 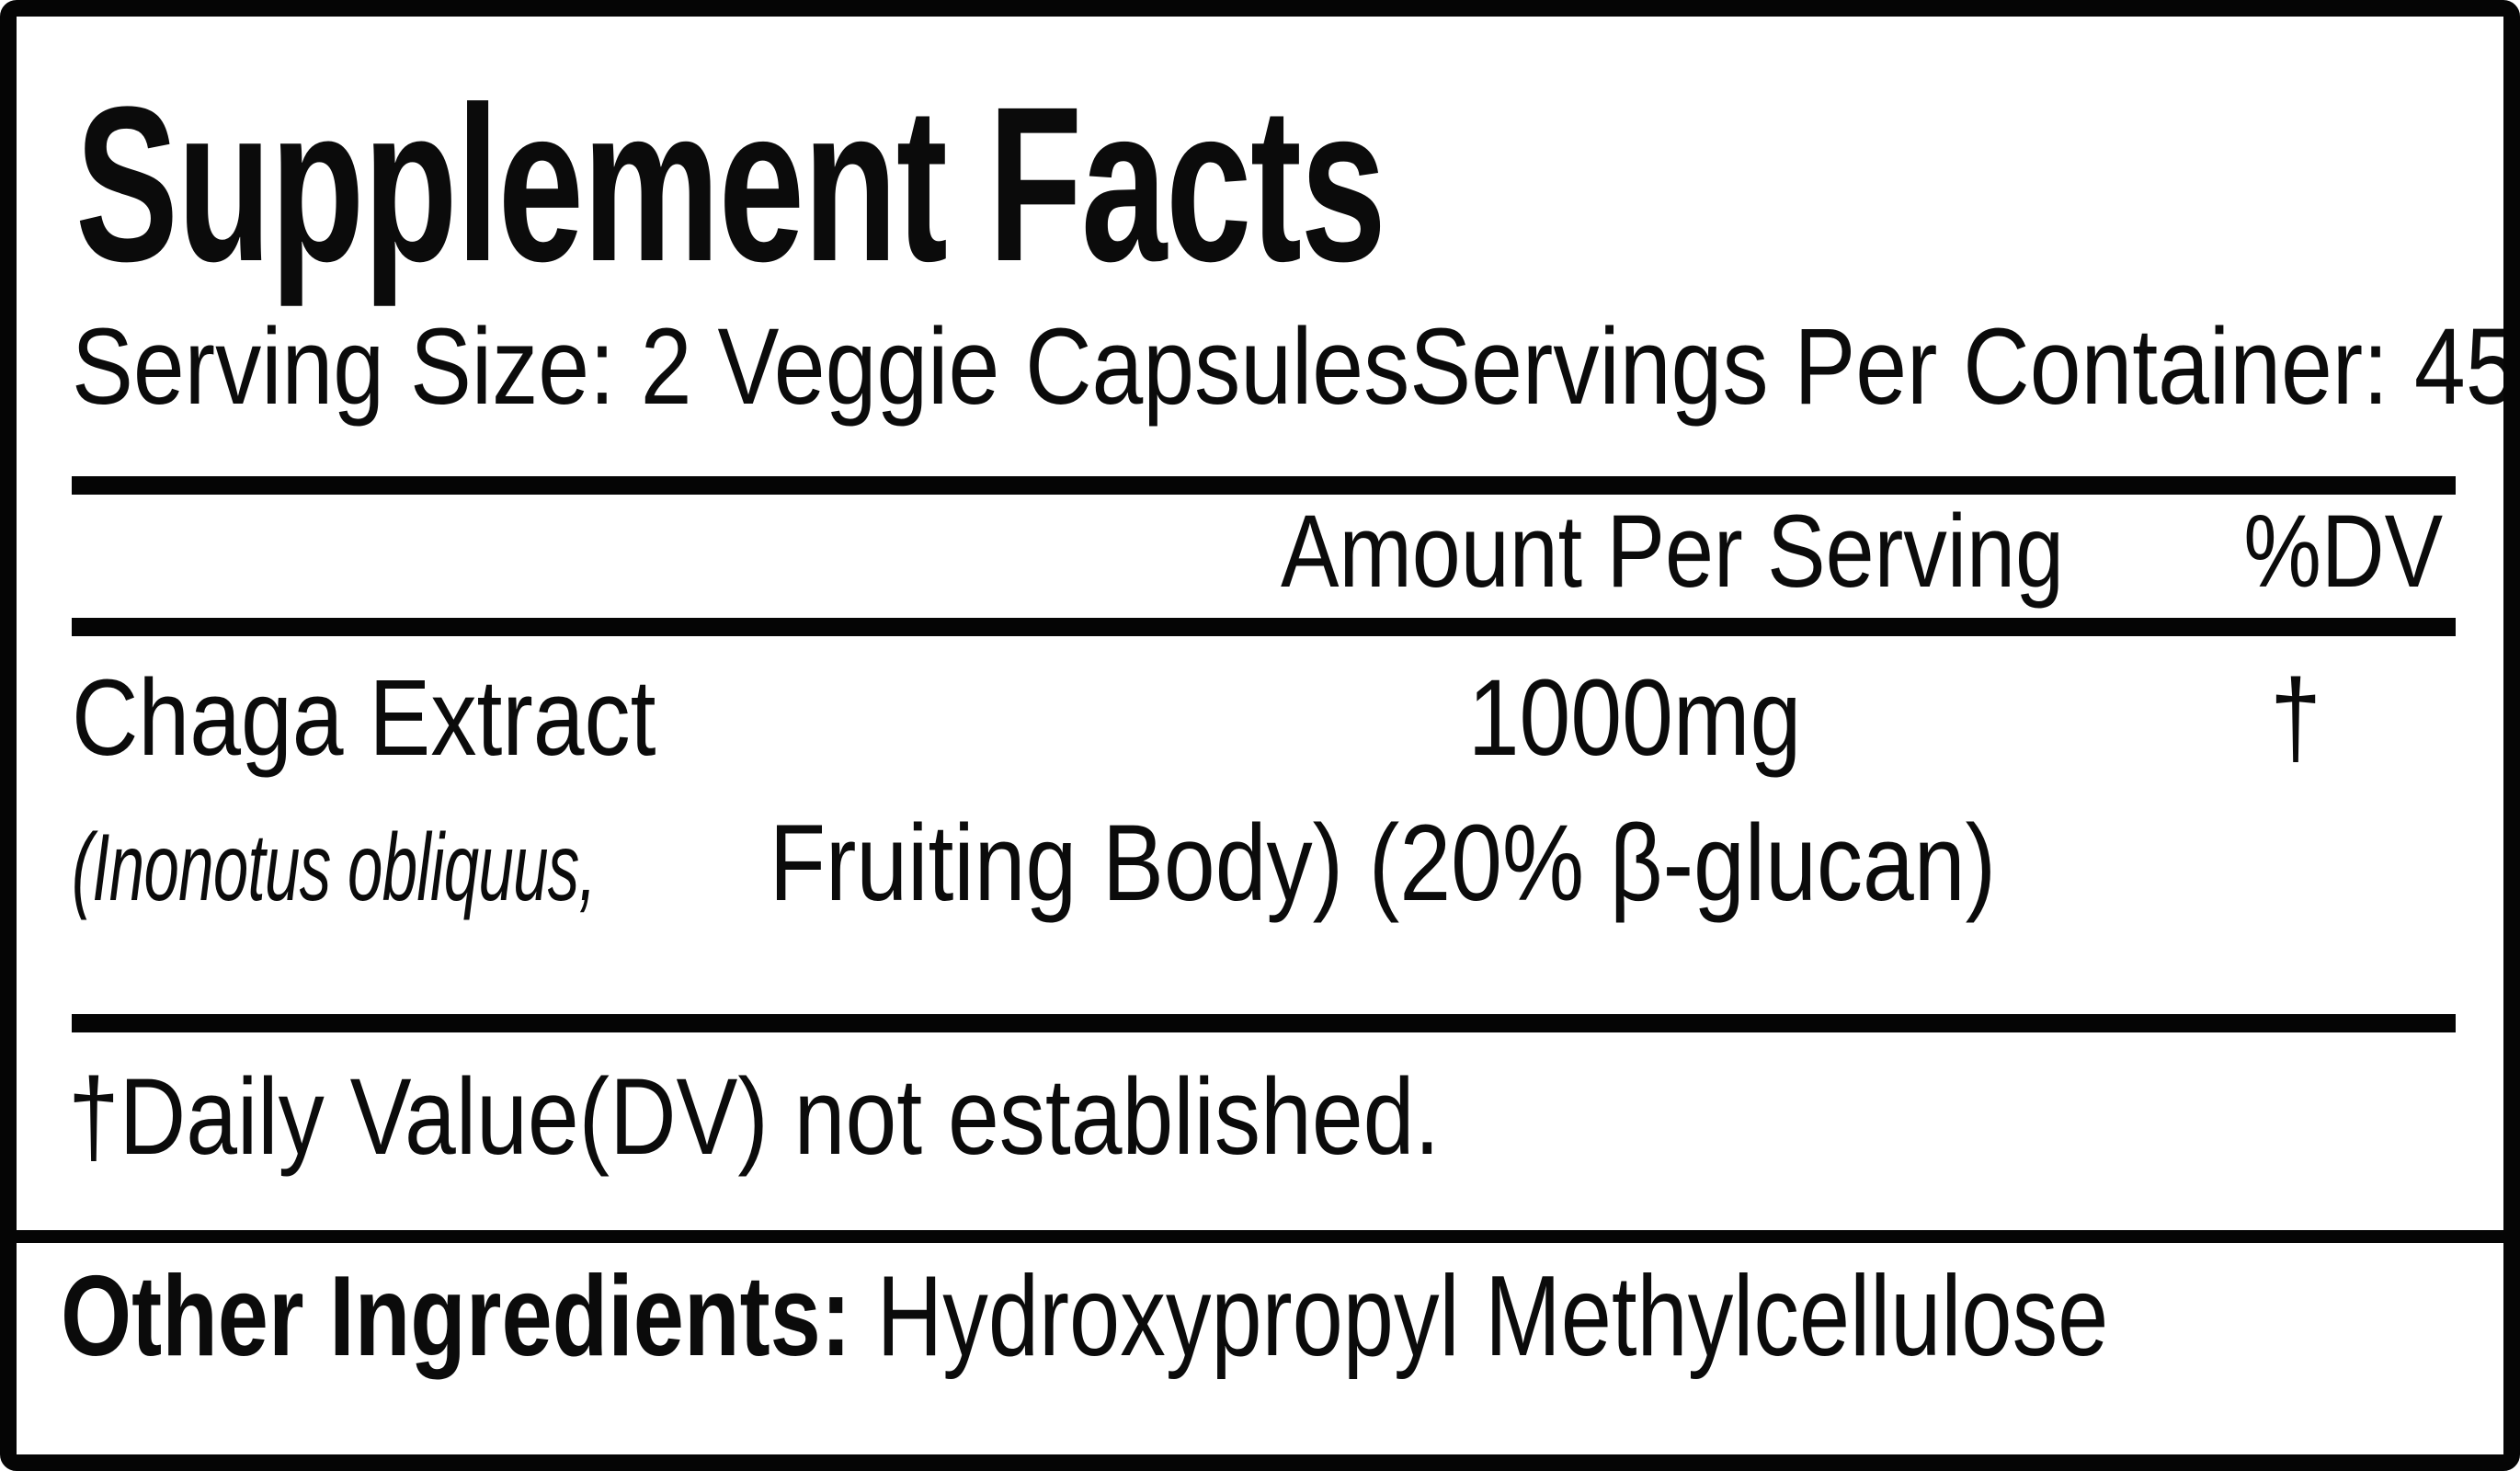 I want to click on servings-per-container-text: Servings Per Container: 45, so click(x=1963, y=367).